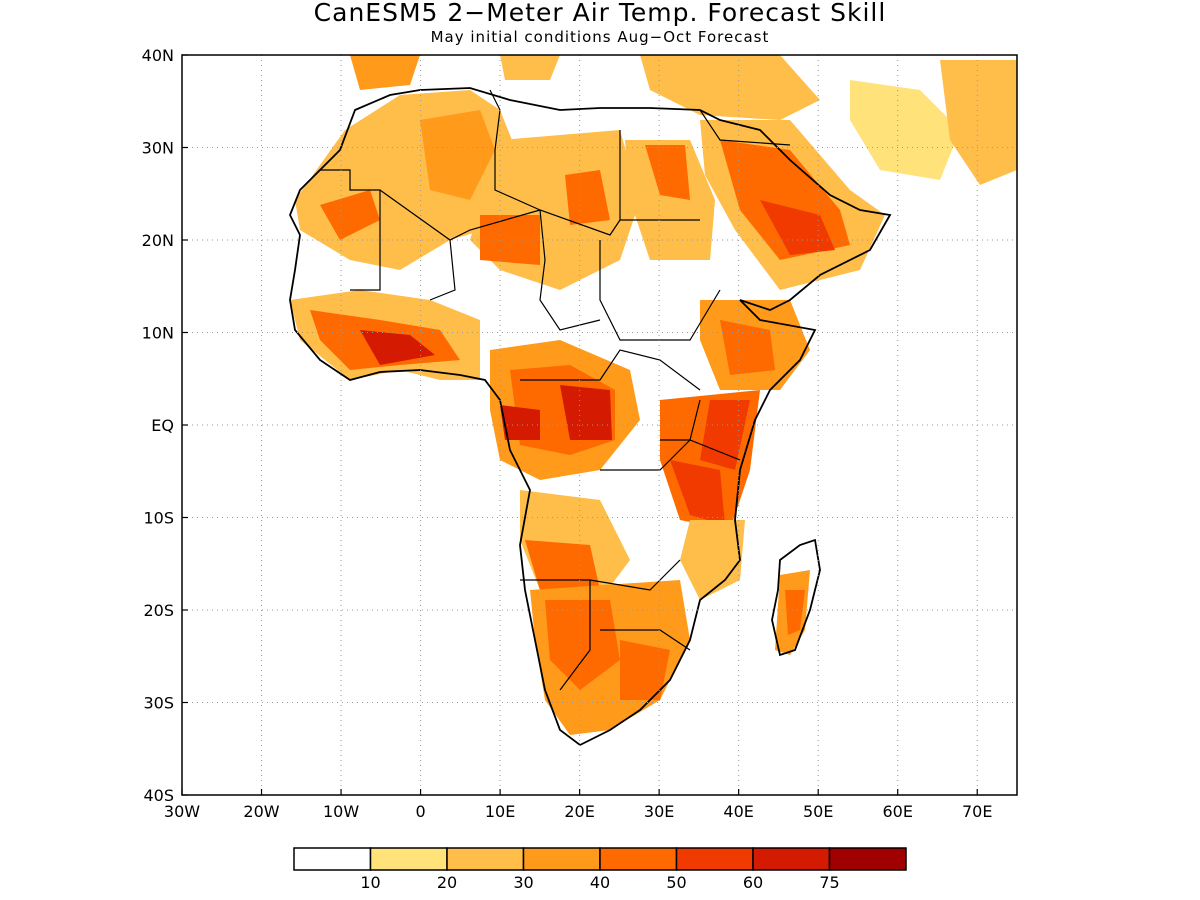 Image resolution: width=1200 pixels, height=900 pixels. What do you see at coordinates (579, 811) in the screenshot?
I see `x-tick-label: 20E` at bounding box center [579, 811].